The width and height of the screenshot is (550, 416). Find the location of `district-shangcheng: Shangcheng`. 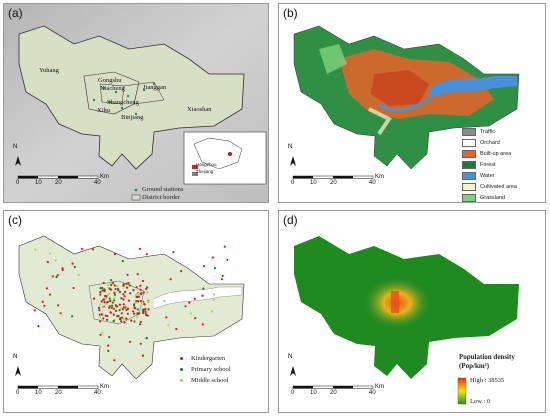

district-shangcheng: Shangcheng is located at coordinates (123, 102).